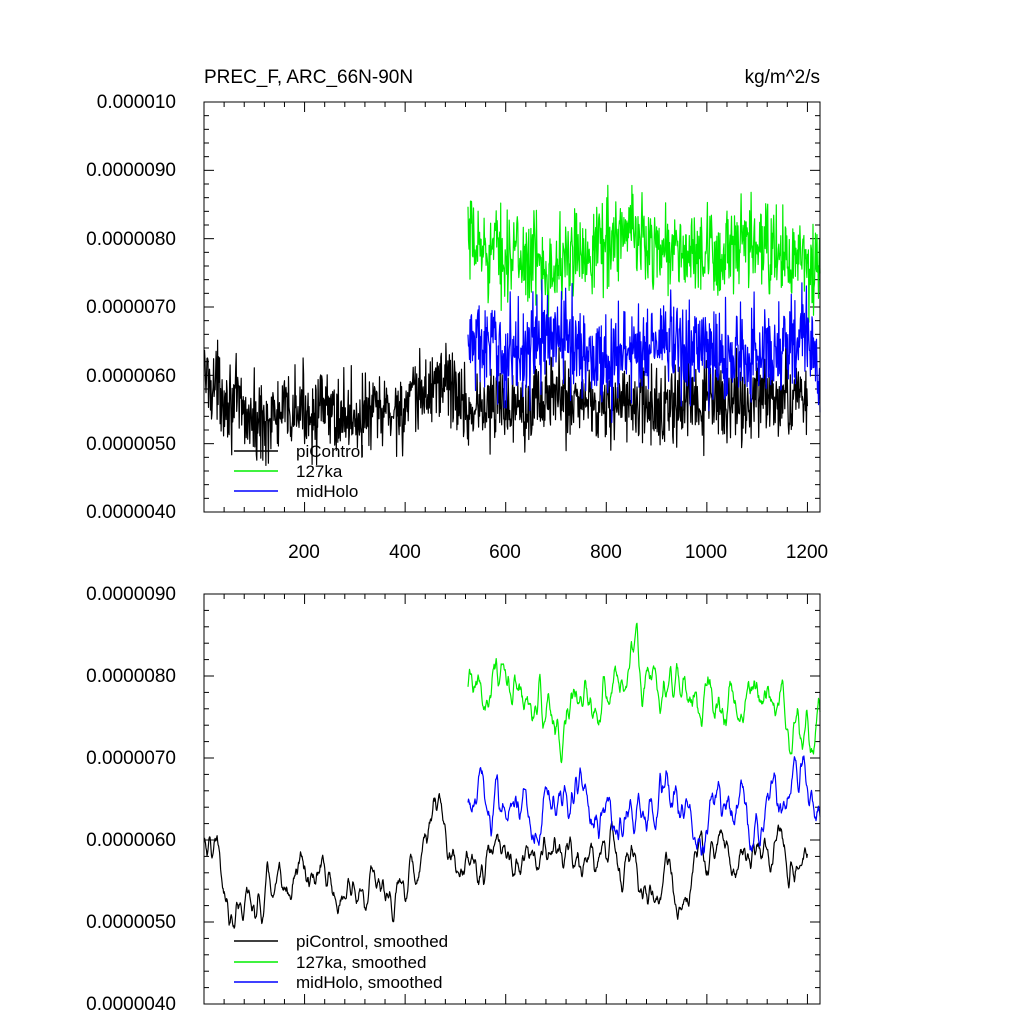 The height and width of the screenshot is (1024, 1024). Describe the element at coordinates (131, 840) in the screenshot. I see `bottom-y-tick-label: 0.0000060` at that location.